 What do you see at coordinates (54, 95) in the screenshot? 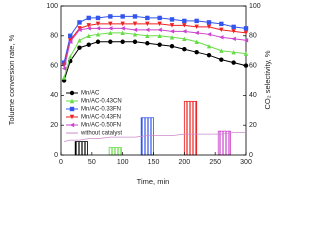
I see `y-tick-label: 40` at bounding box center [54, 95].